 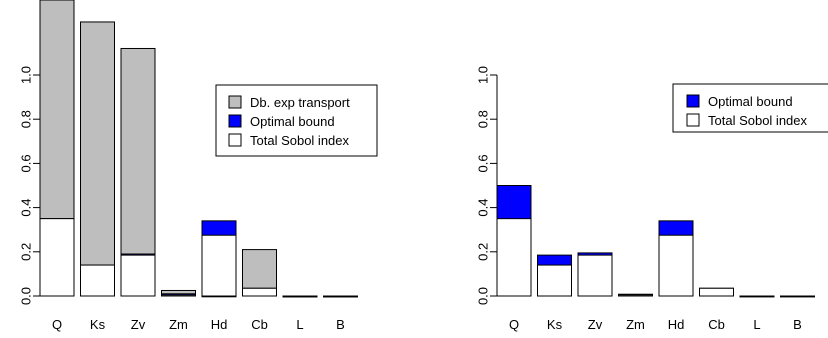 What do you see at coordinates (300, 102) in the screenshot?
I see `legend-label: Db. exp transport` at bounding box center [300, 102].